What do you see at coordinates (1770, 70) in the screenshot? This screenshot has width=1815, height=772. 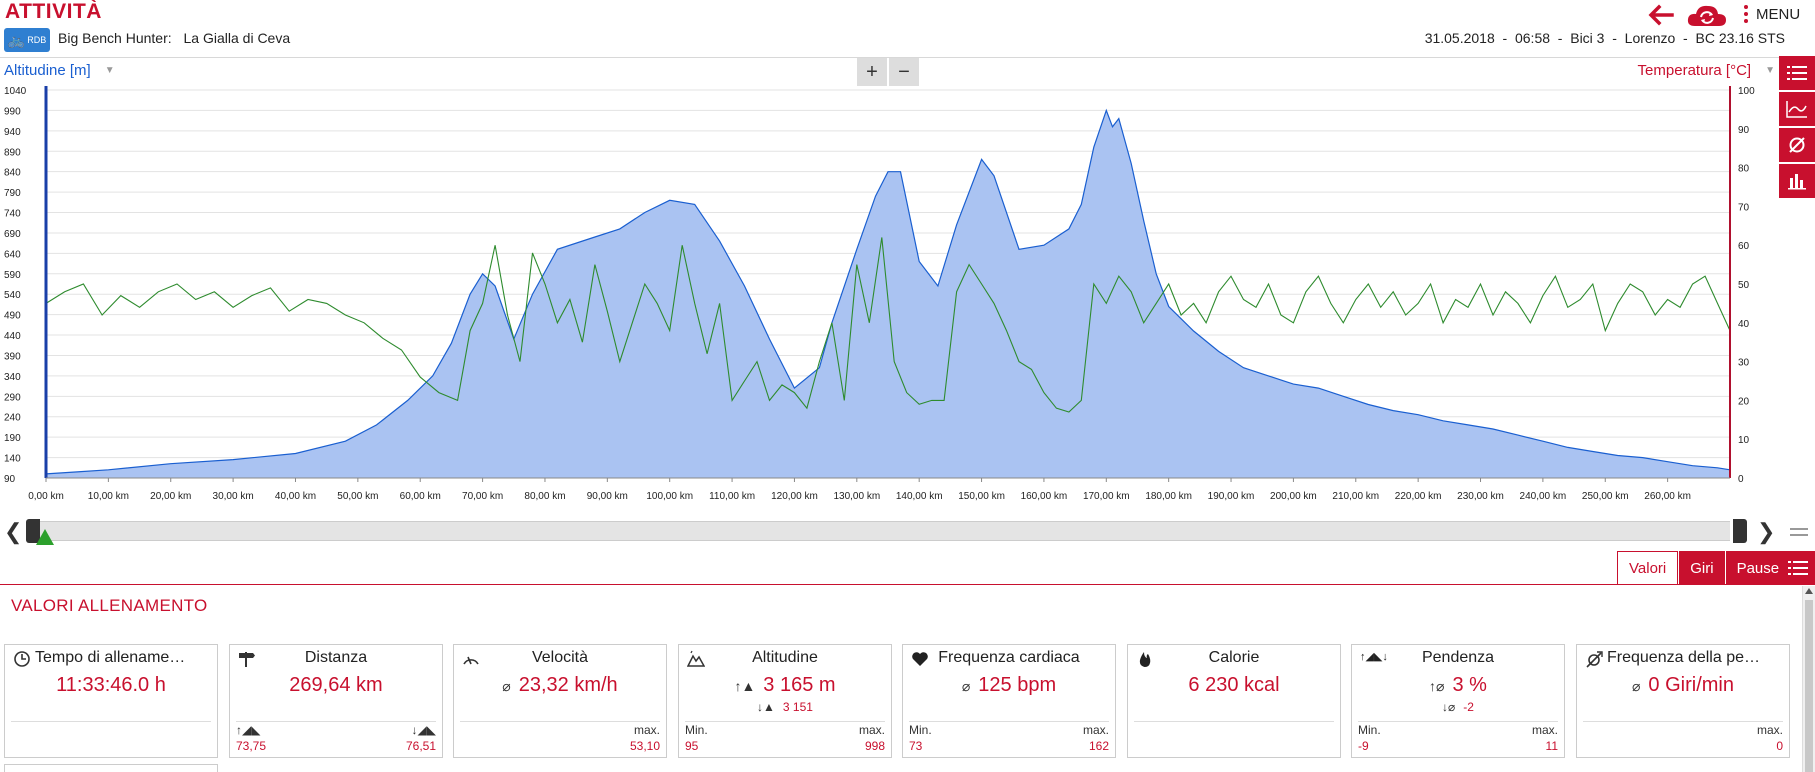 I see `caret-down-icon: ▼` at bounding box center [1770, 70].